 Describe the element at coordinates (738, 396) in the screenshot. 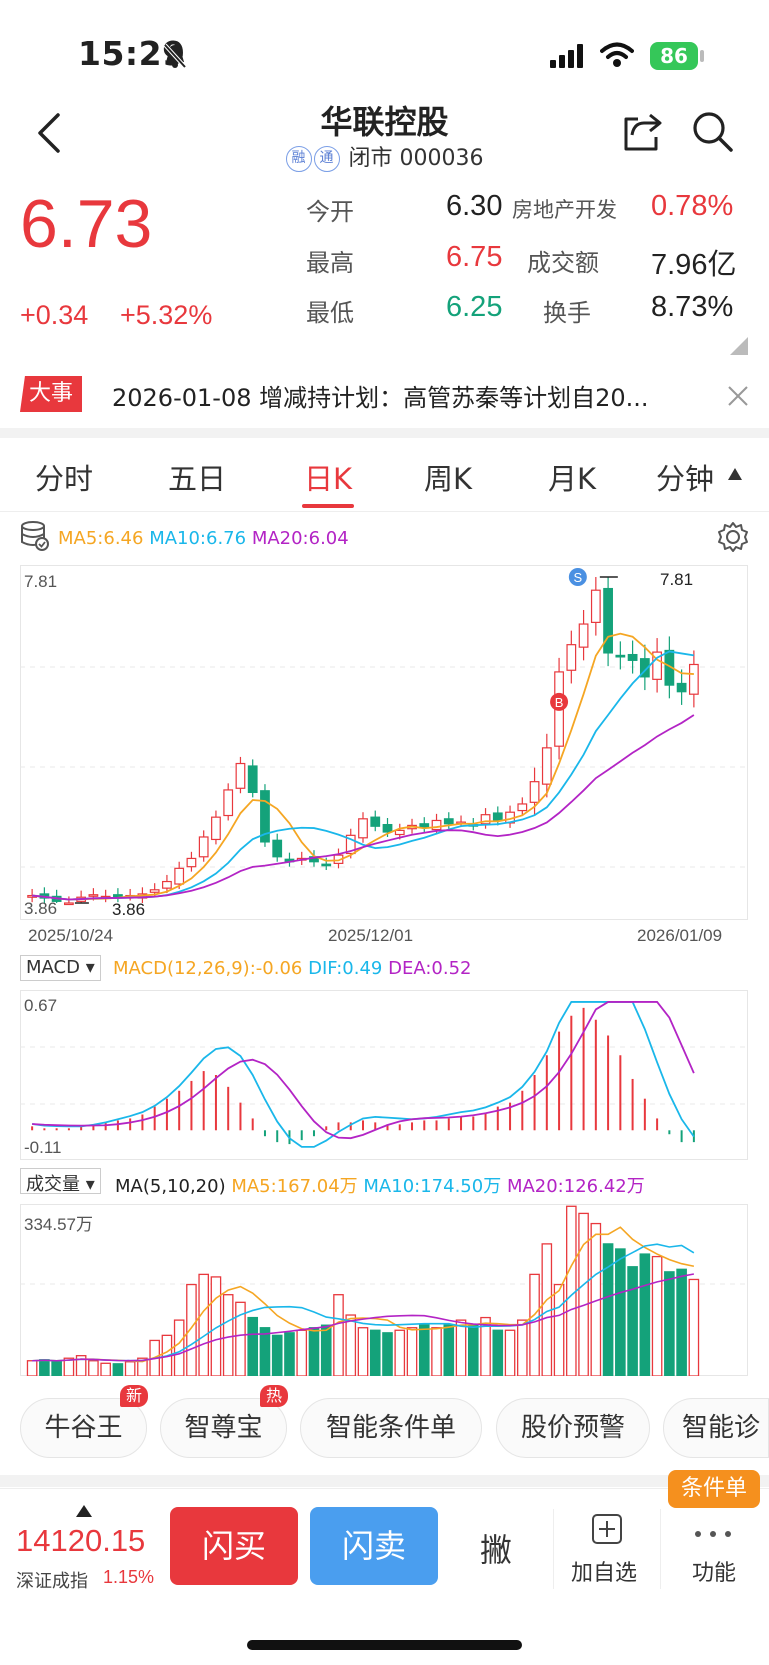

I see `close-icon` at that location.